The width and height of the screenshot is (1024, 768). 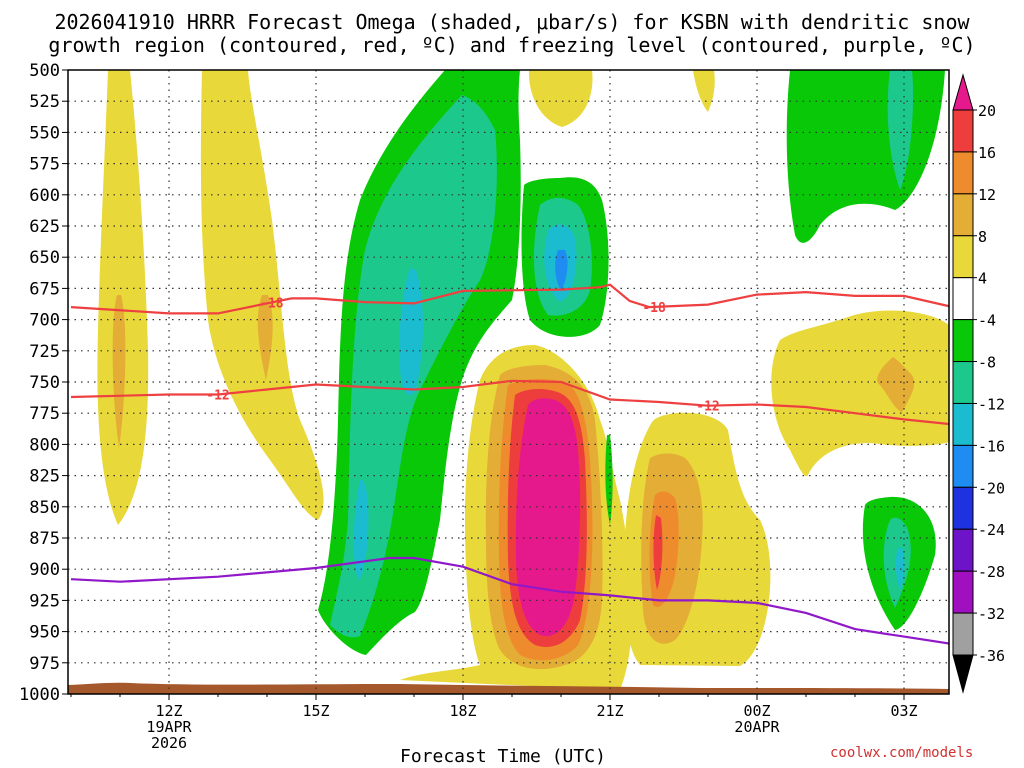 What do you see at coordinates (509, 600) in the screenshot?
I see `contour-freezing-level` at bounding box center [509, 600].